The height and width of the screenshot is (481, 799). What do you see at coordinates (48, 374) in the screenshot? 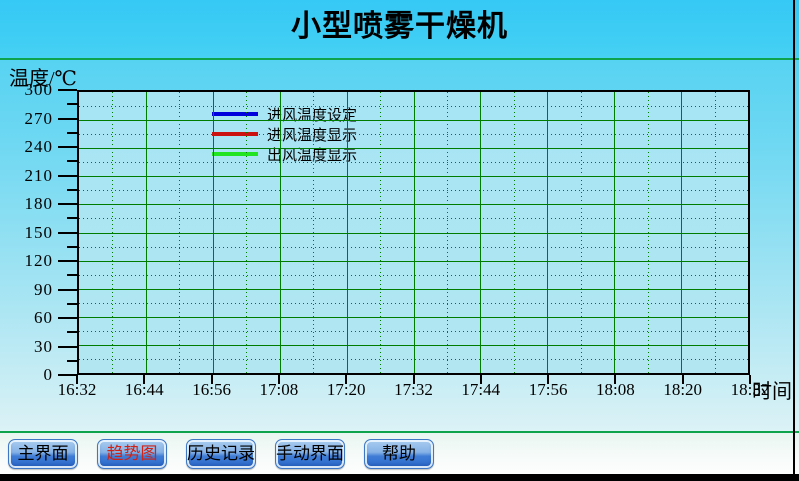
I see `y-tick-label: 0` at bounding box center [48, 374].